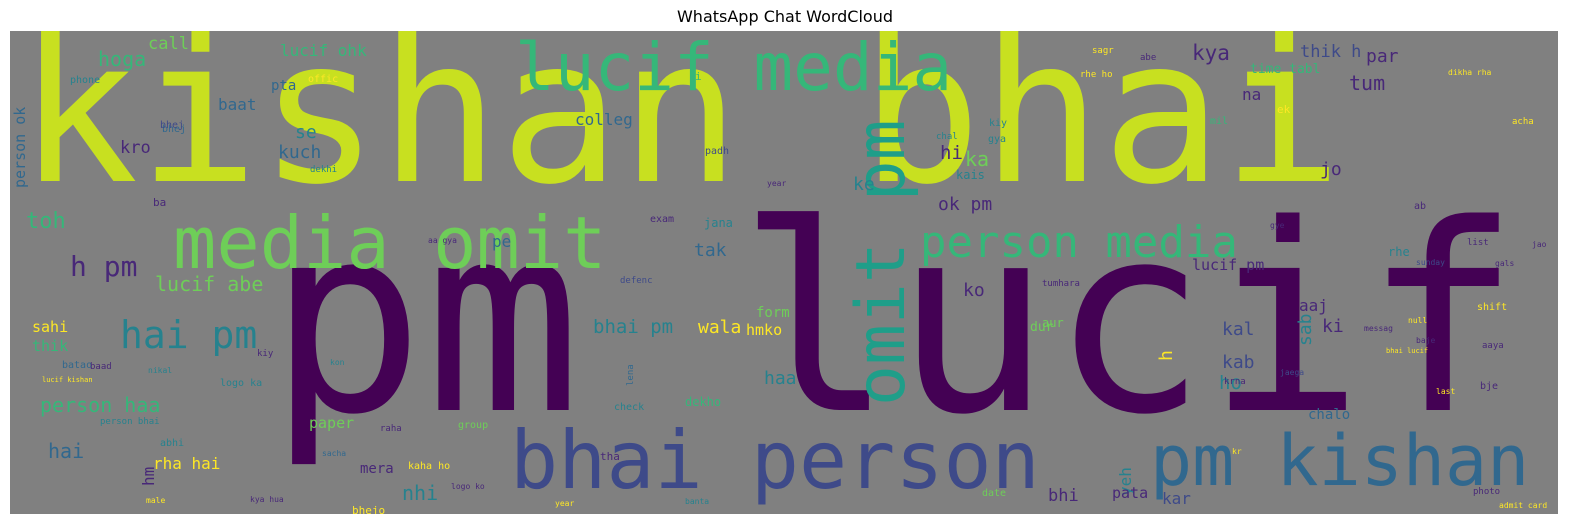  What do you see at coordinates (1378, 328) in the screenshot?
I see `word: messag` at bounding box center [1378, 328].